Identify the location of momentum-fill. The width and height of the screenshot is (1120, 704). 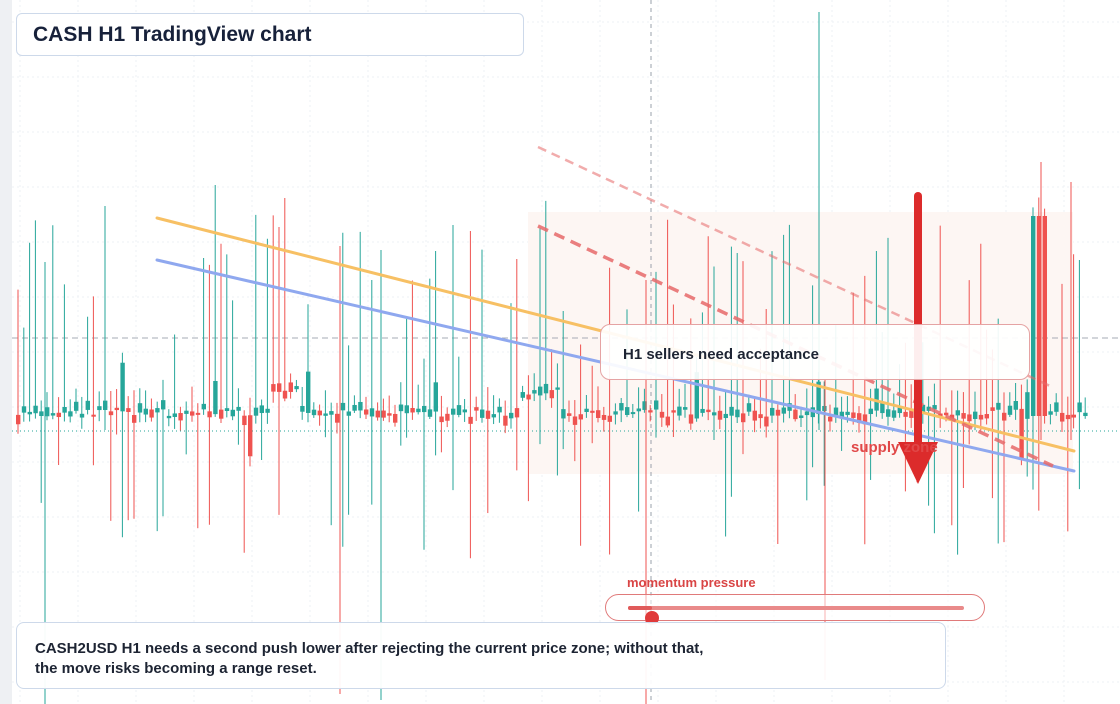
(640, 608).